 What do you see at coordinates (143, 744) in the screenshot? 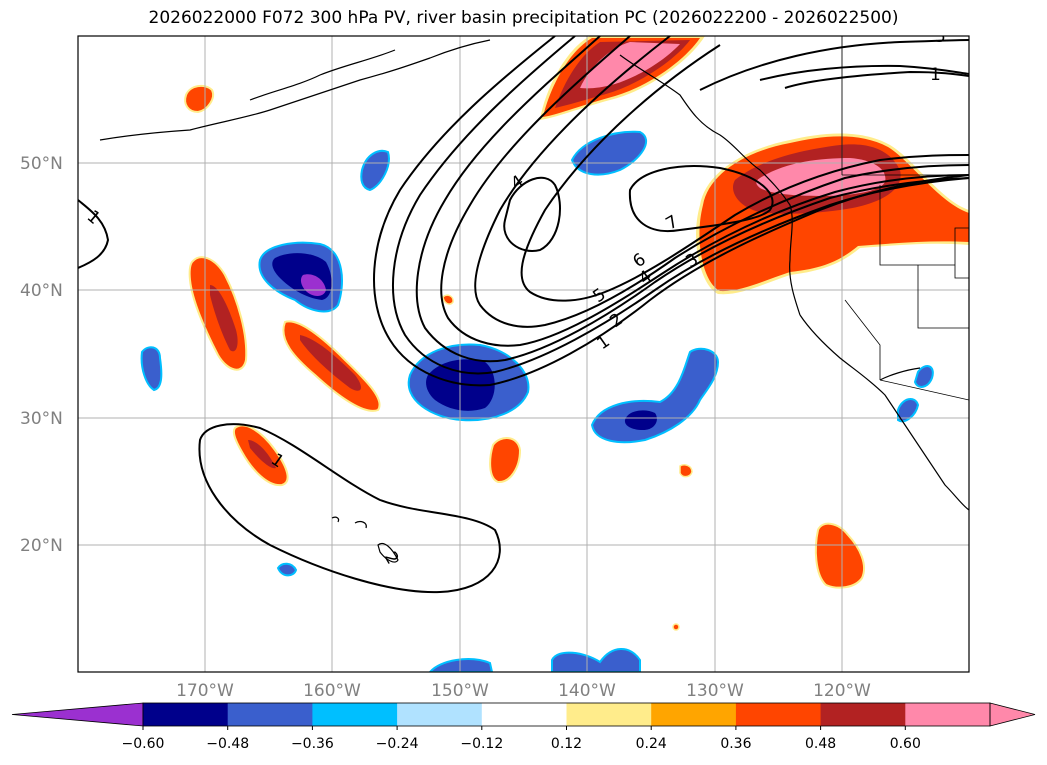
I see `colorbar-tick-label: −0.60` at bounding box center [143, 744].